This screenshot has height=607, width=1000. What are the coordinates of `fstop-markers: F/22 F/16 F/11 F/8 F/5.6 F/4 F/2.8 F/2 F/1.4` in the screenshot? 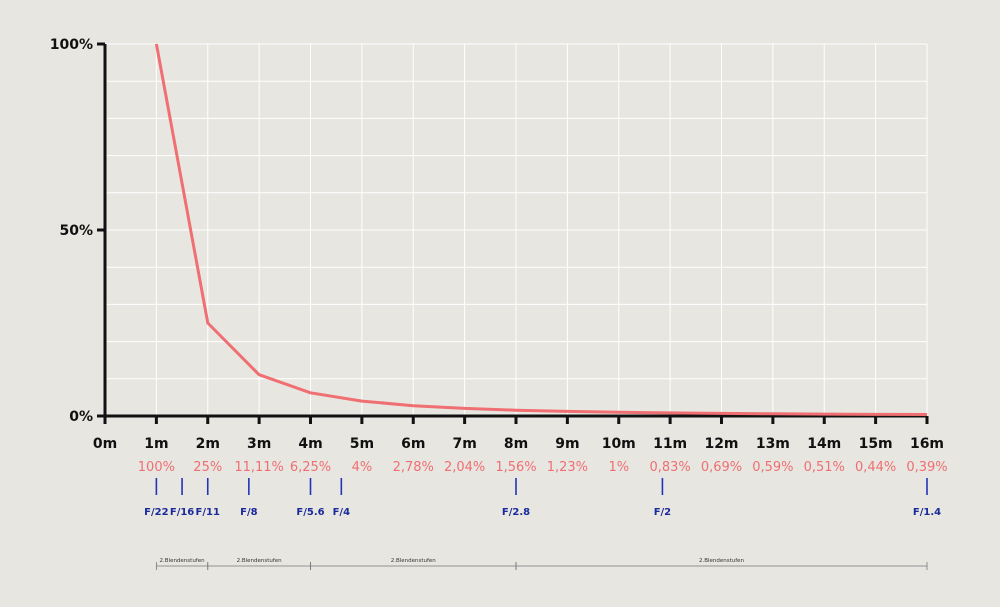 It's located at (542, 498).